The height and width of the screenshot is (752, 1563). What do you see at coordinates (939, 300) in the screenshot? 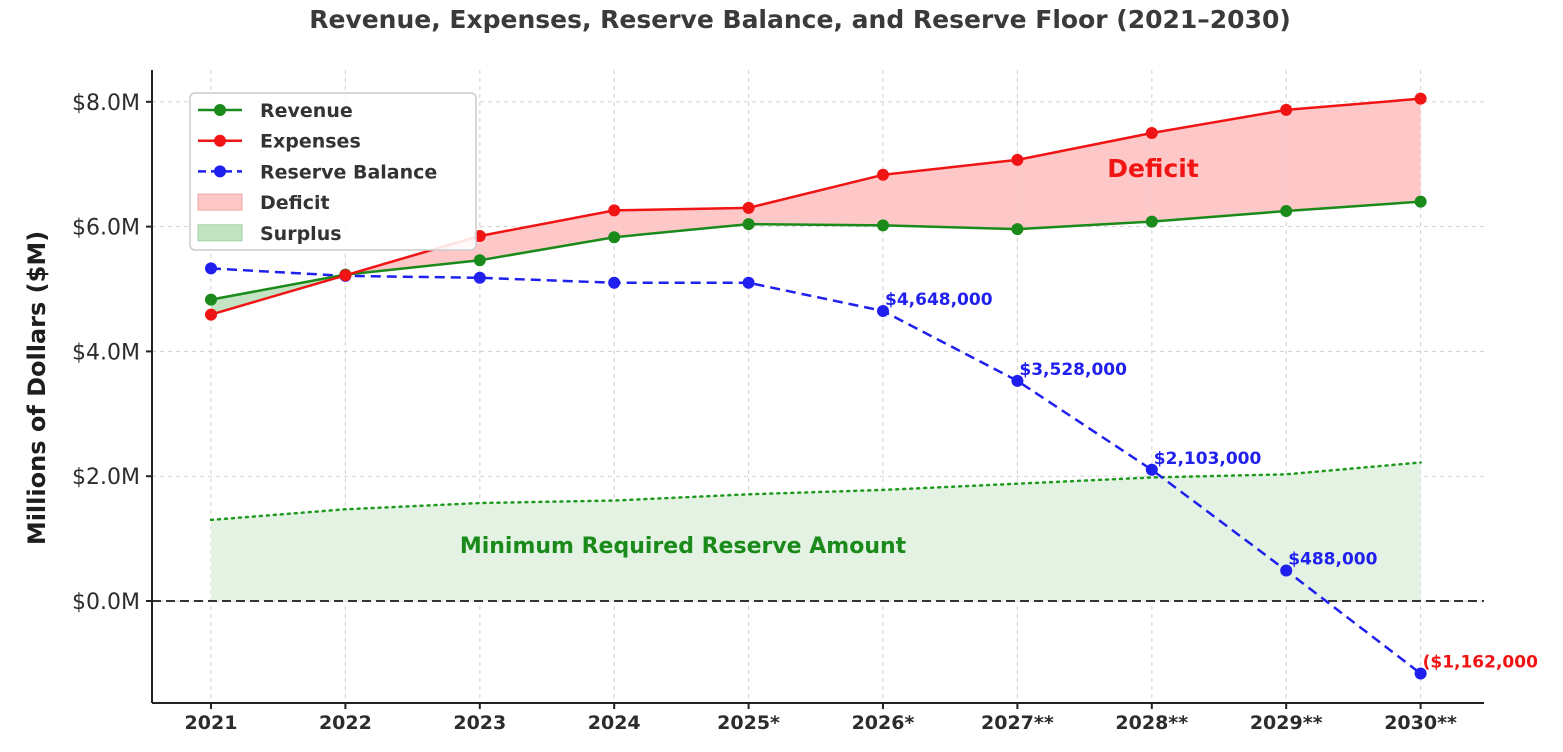
I see `reserve-annotation-label: $4,648,000` at bounding box center [939, 300].